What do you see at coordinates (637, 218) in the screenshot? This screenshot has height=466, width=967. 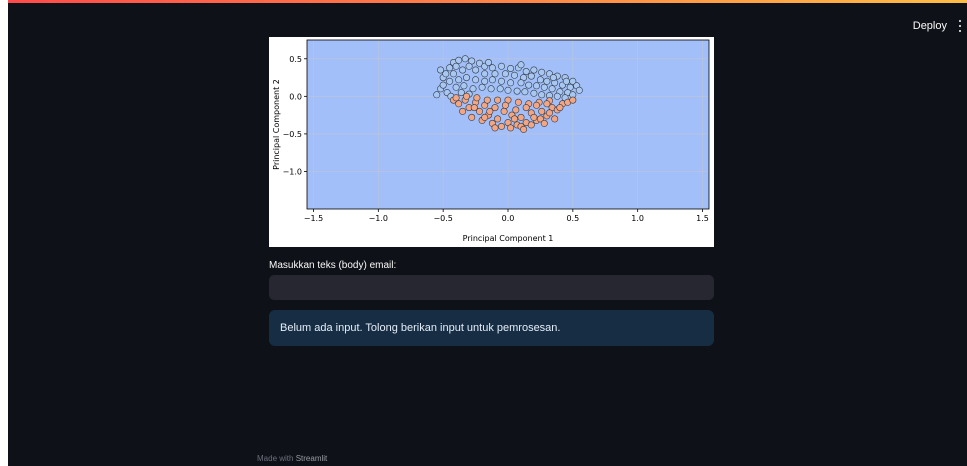 I see `x-tick-label: 1.0` at bounding box center [637, 218].